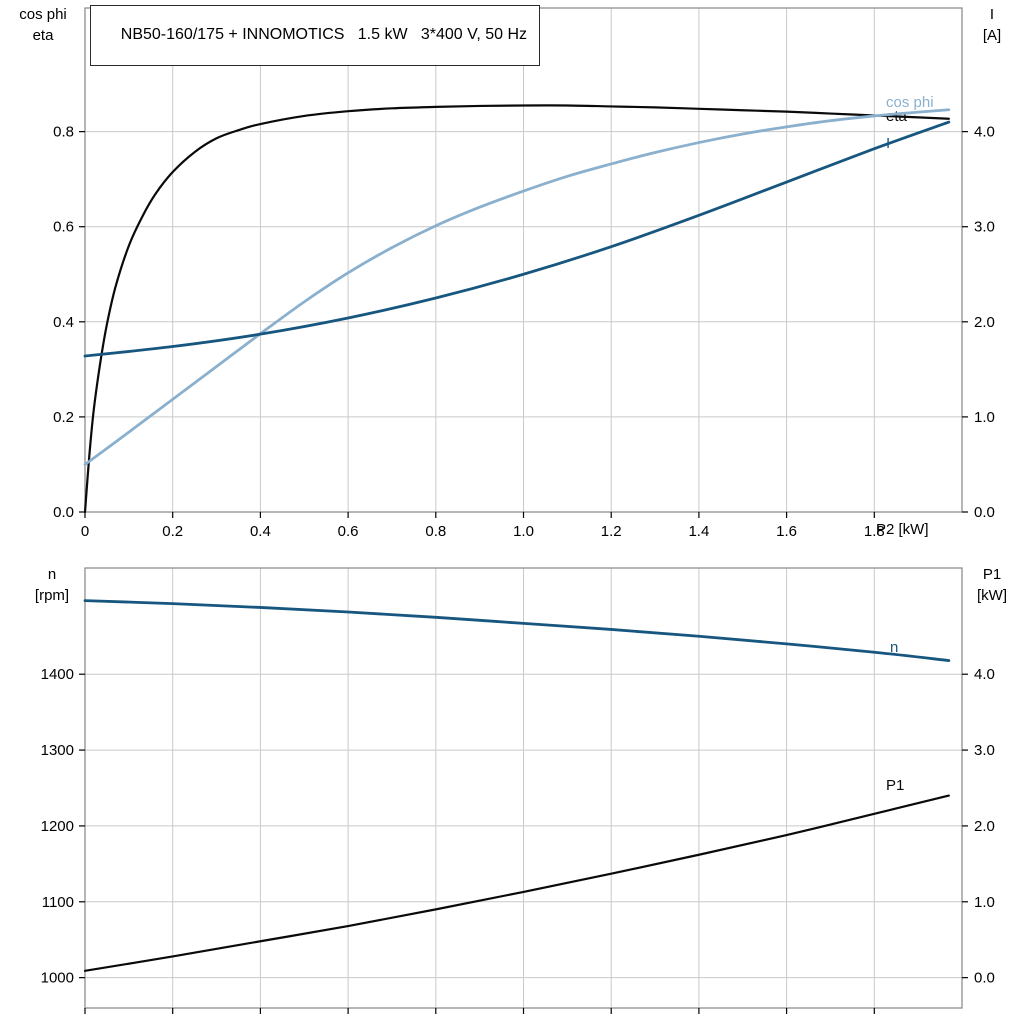  Describe the element at coordinates (894, 647) in the screenshot. I see `curve-label-n: n` at that location.